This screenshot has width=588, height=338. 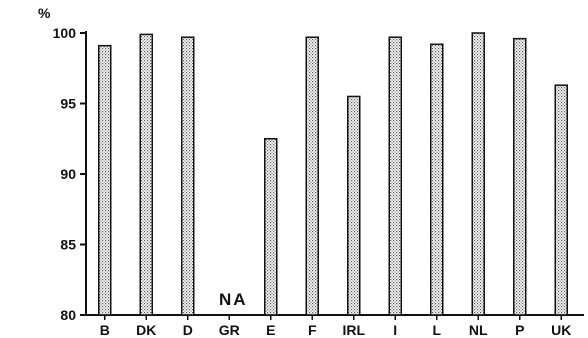 I want to click on y-tick-label: 80, so click(x=68, y=315).